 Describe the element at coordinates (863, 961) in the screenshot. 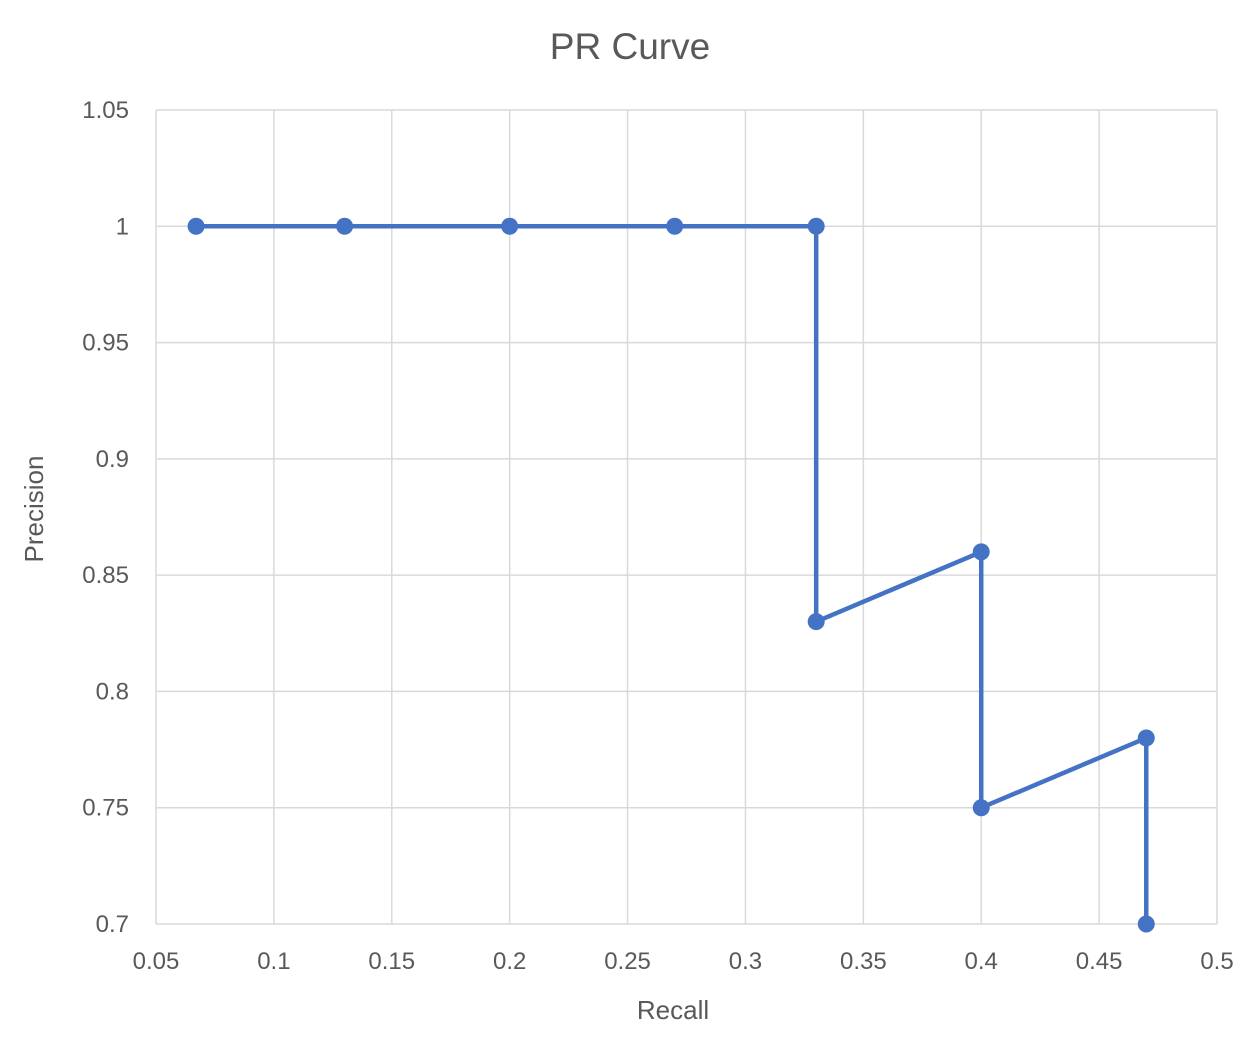

I see `x-tick-label: 0.35` at that location.